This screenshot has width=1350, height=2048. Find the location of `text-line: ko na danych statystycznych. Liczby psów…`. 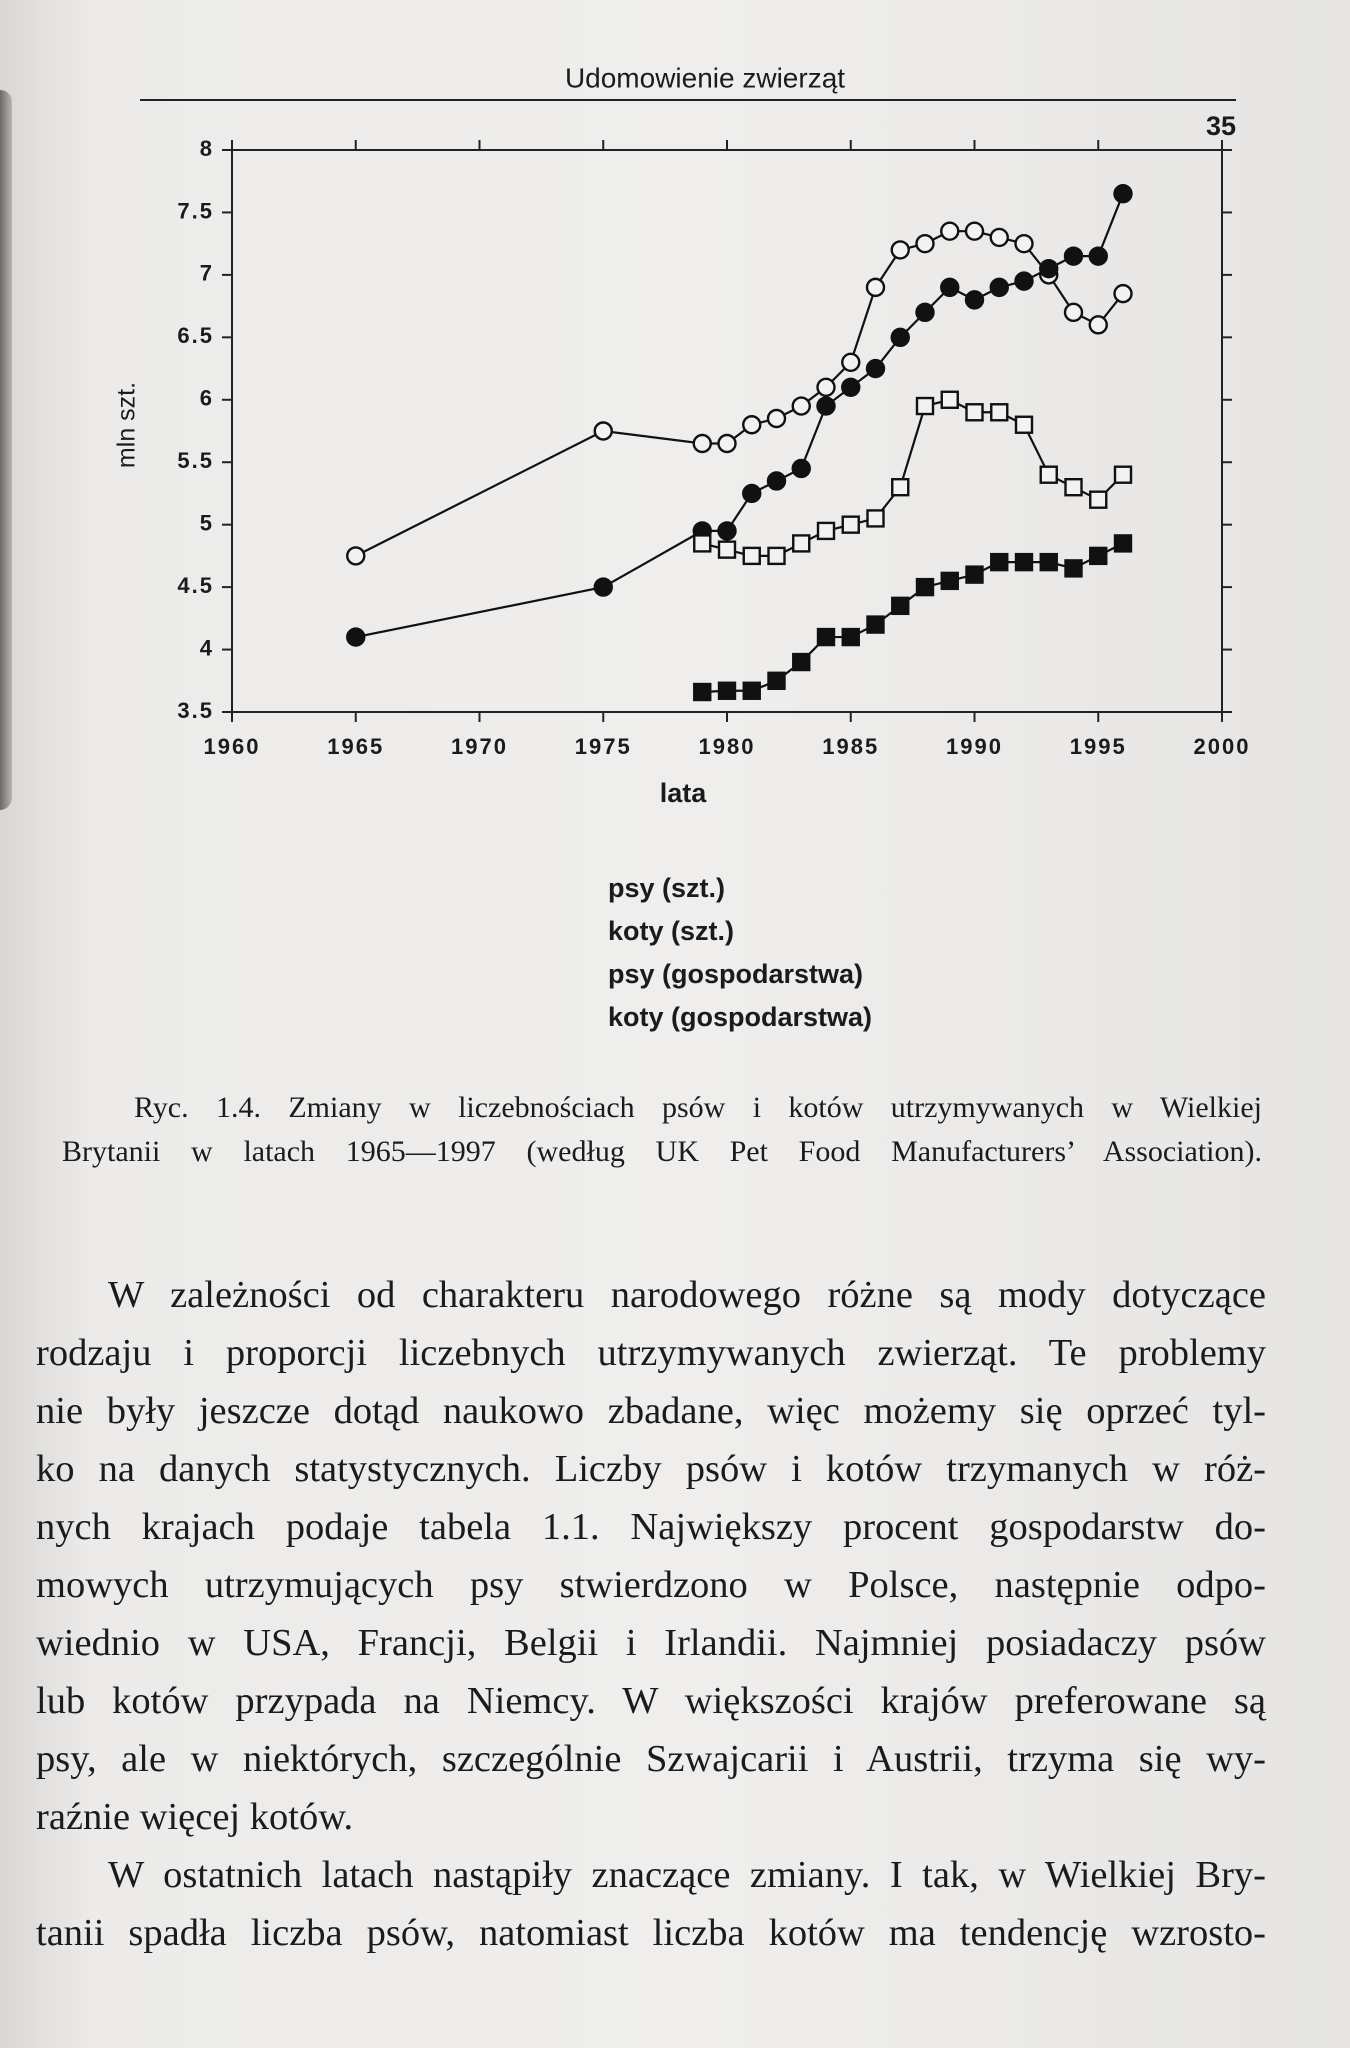

text-line: ko na danych statystycznych. Liczby psów… is located at coordinates (651, 1469).